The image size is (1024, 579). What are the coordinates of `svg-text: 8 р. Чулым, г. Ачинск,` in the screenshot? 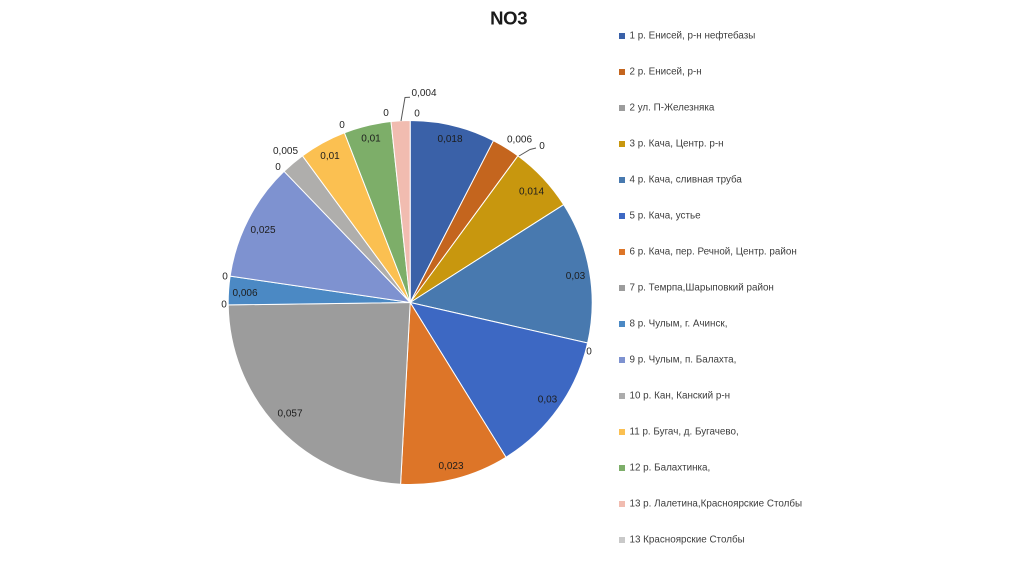 It's located at (679, 324).